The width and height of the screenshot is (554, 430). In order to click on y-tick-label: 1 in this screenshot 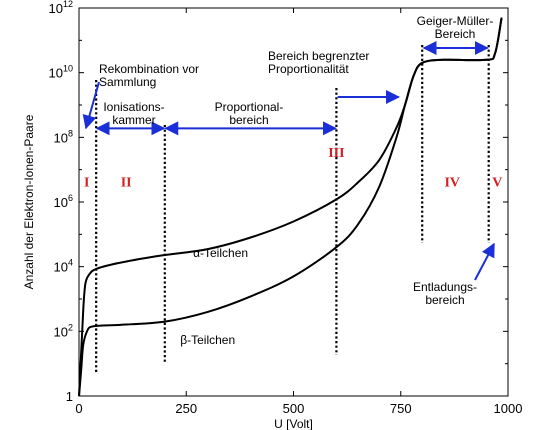, I will do `click(69, 396)`.